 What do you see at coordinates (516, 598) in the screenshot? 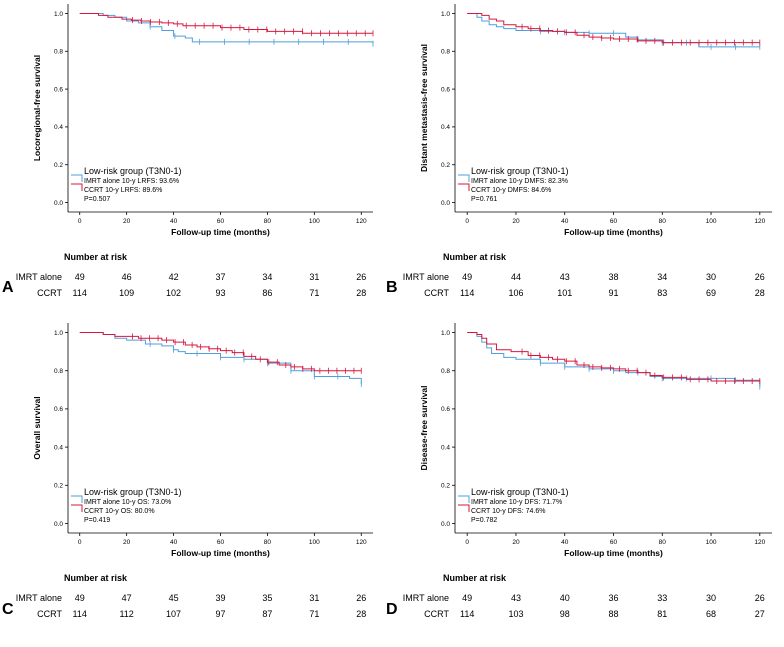
I see `risk-count-imrt: 43` at bounding box center [516, 598].